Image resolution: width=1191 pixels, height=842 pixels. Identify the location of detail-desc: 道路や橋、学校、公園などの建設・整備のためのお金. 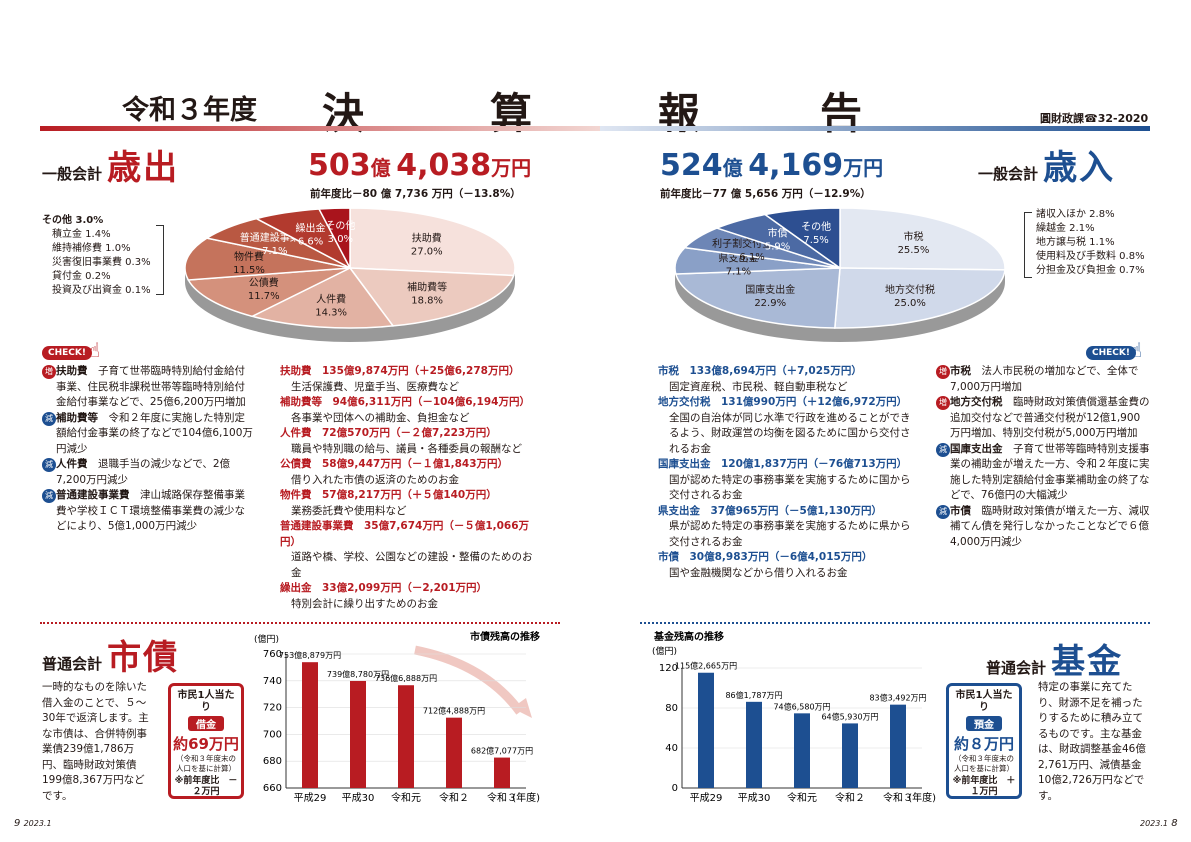
(412, 565).